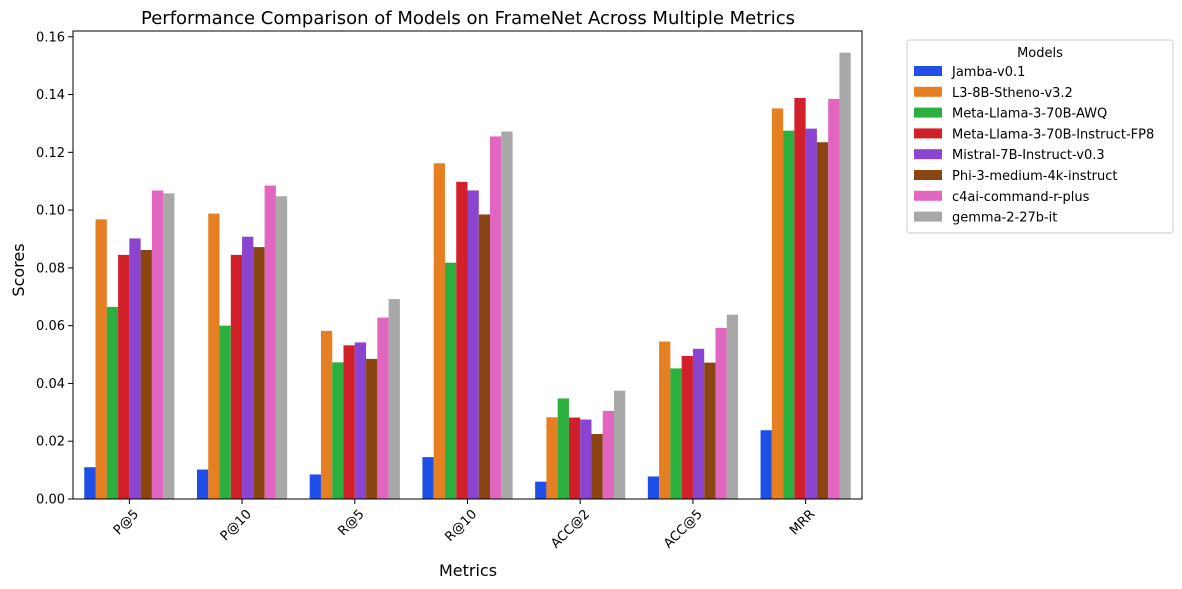 This screenshot has width=1182, height=589. What do you see at coordinates (50, 211) in the screenshot?
I see `y-tick-label: 0.10` at bounding box center [50, 211].